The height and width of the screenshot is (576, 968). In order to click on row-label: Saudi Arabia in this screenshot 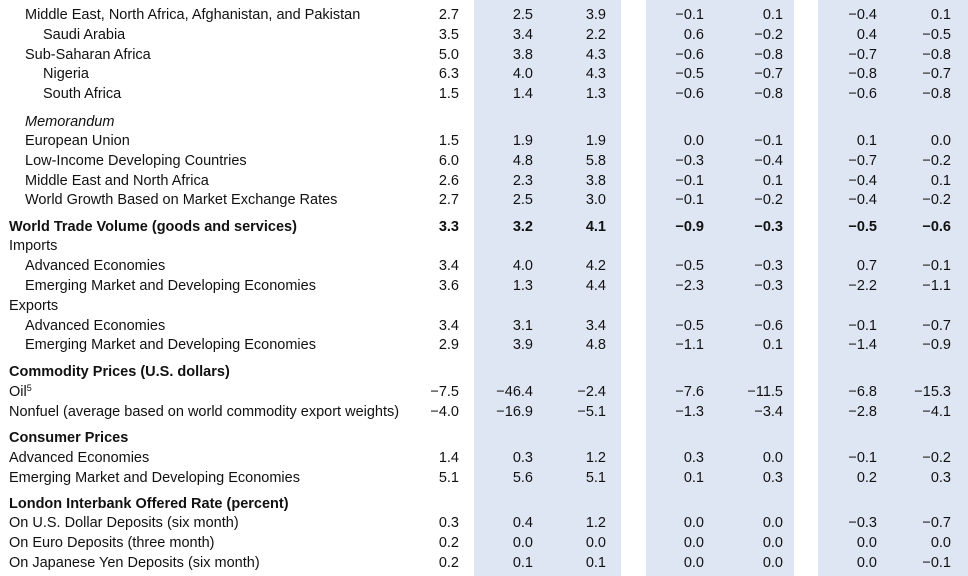, I will do `click(84, 35)`.